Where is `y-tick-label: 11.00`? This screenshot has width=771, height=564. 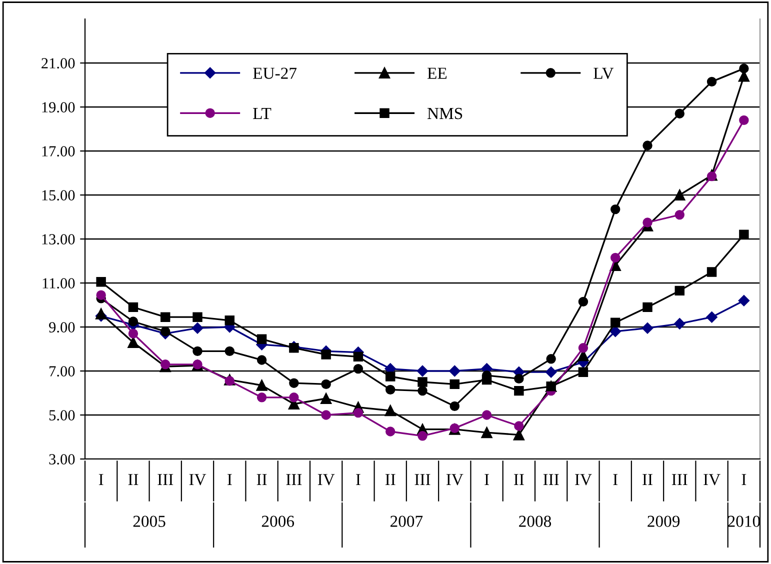 y-tick-label: 11.00 is located at coordinates (58, 283).